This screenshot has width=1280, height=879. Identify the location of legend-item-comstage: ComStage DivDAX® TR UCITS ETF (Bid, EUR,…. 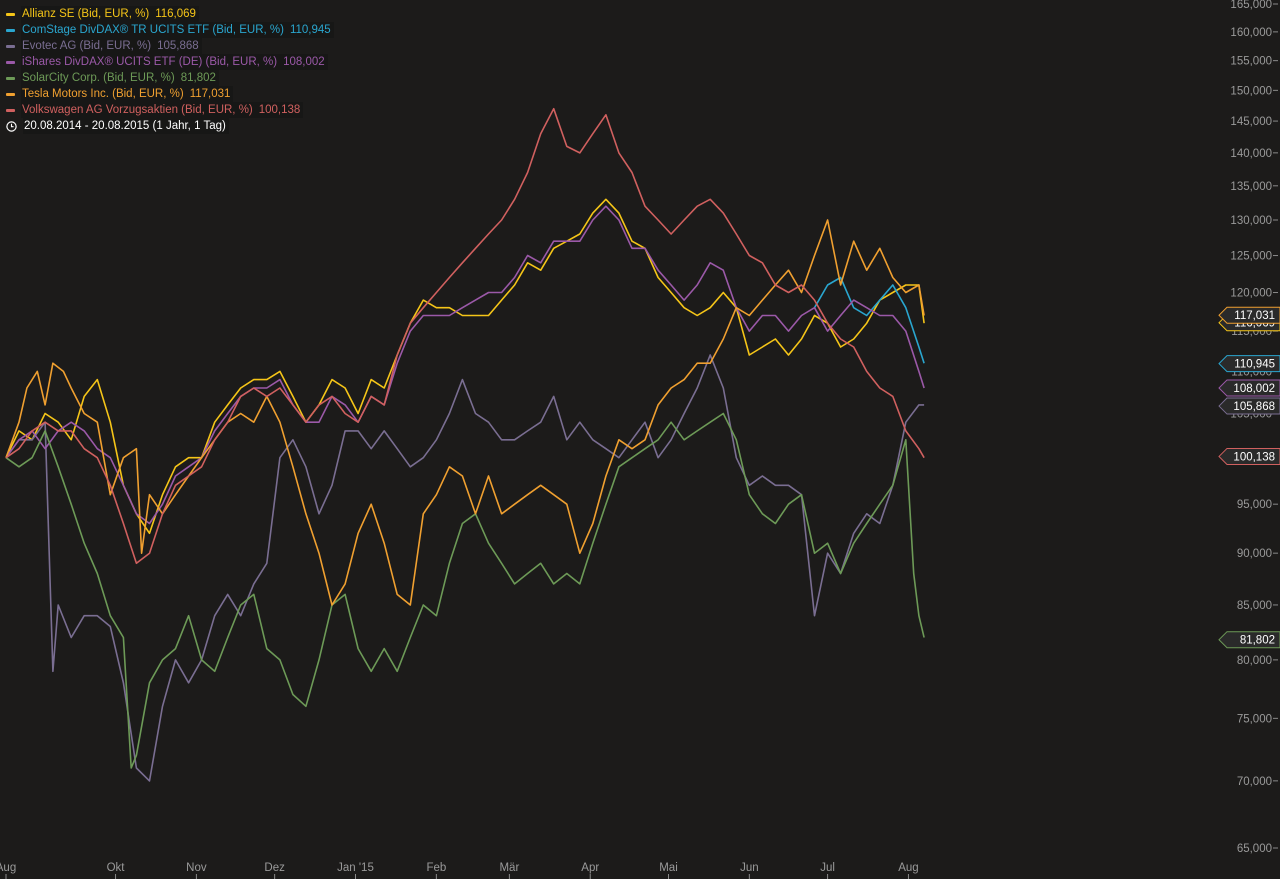
(170, 30).